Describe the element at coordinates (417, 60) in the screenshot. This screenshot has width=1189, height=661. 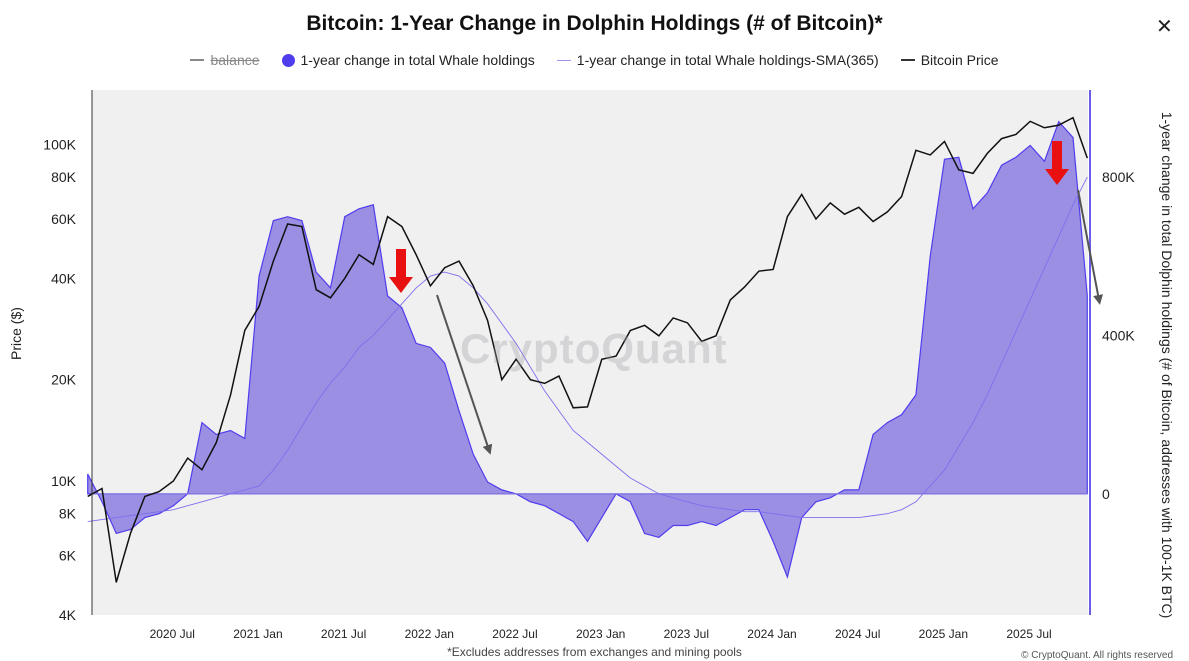
I see `legend-label: 1-year change in total Whale holdings` at that location.